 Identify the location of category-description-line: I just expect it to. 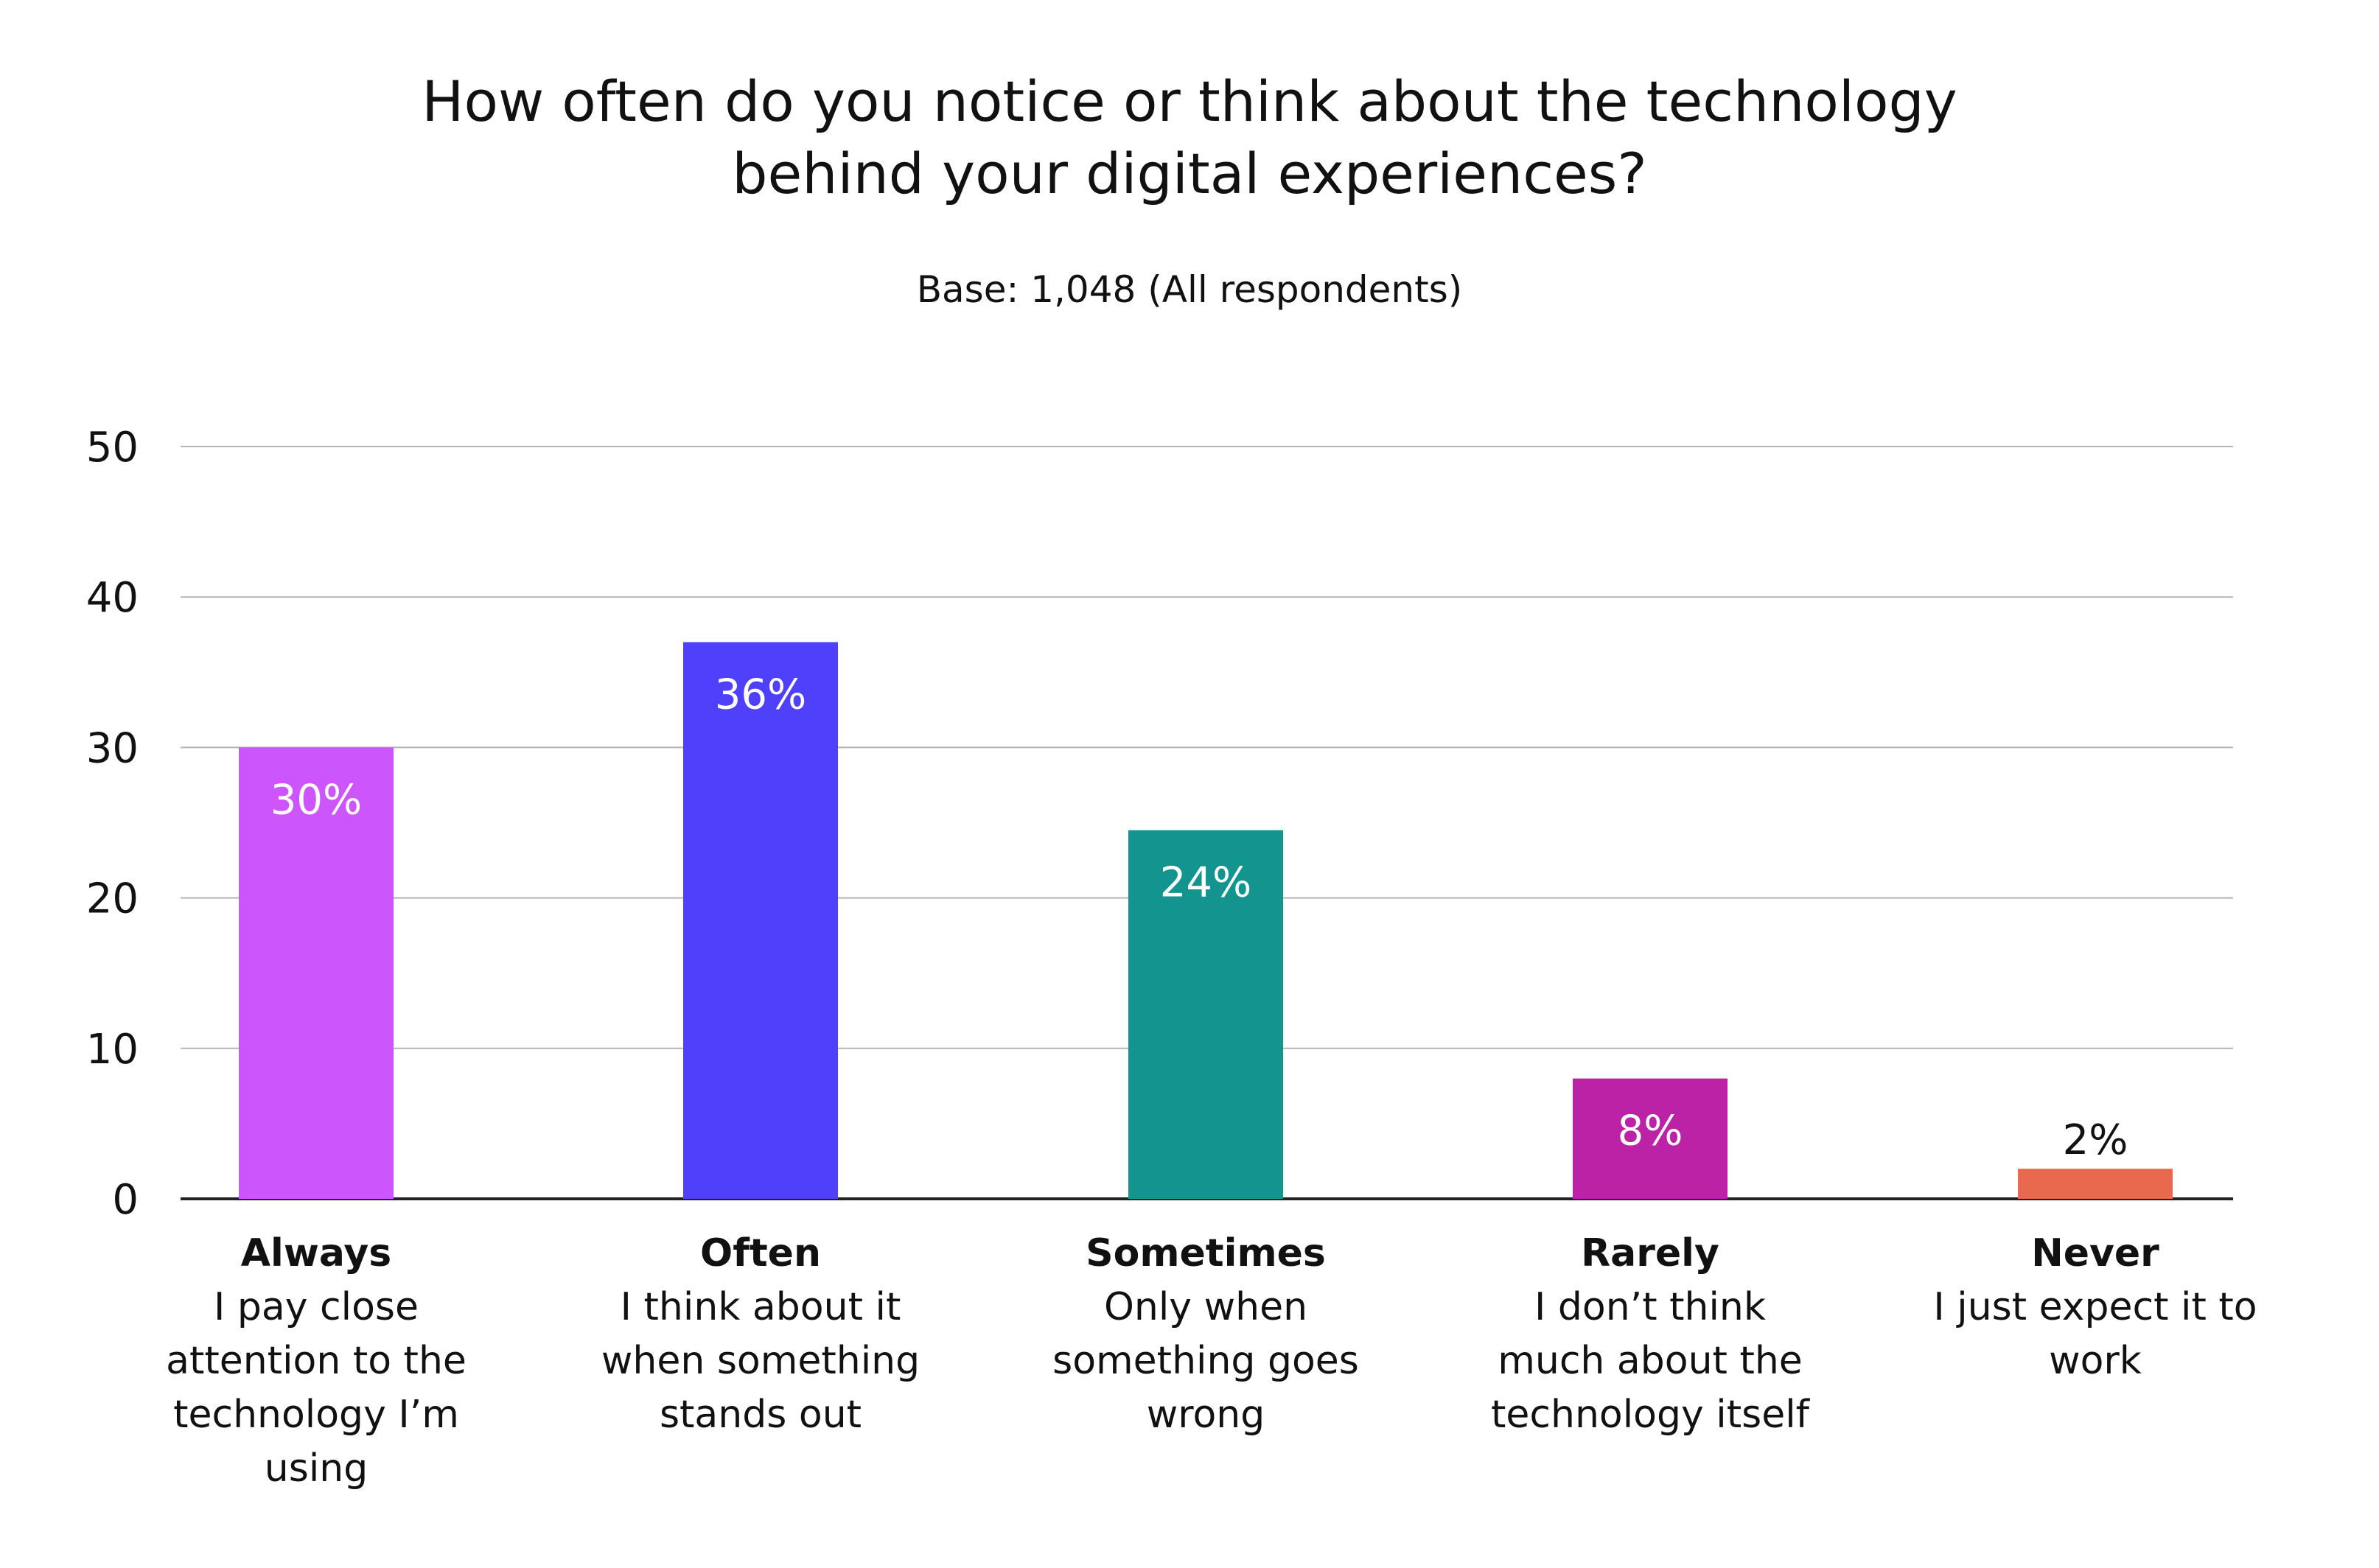
(2095, 1307).